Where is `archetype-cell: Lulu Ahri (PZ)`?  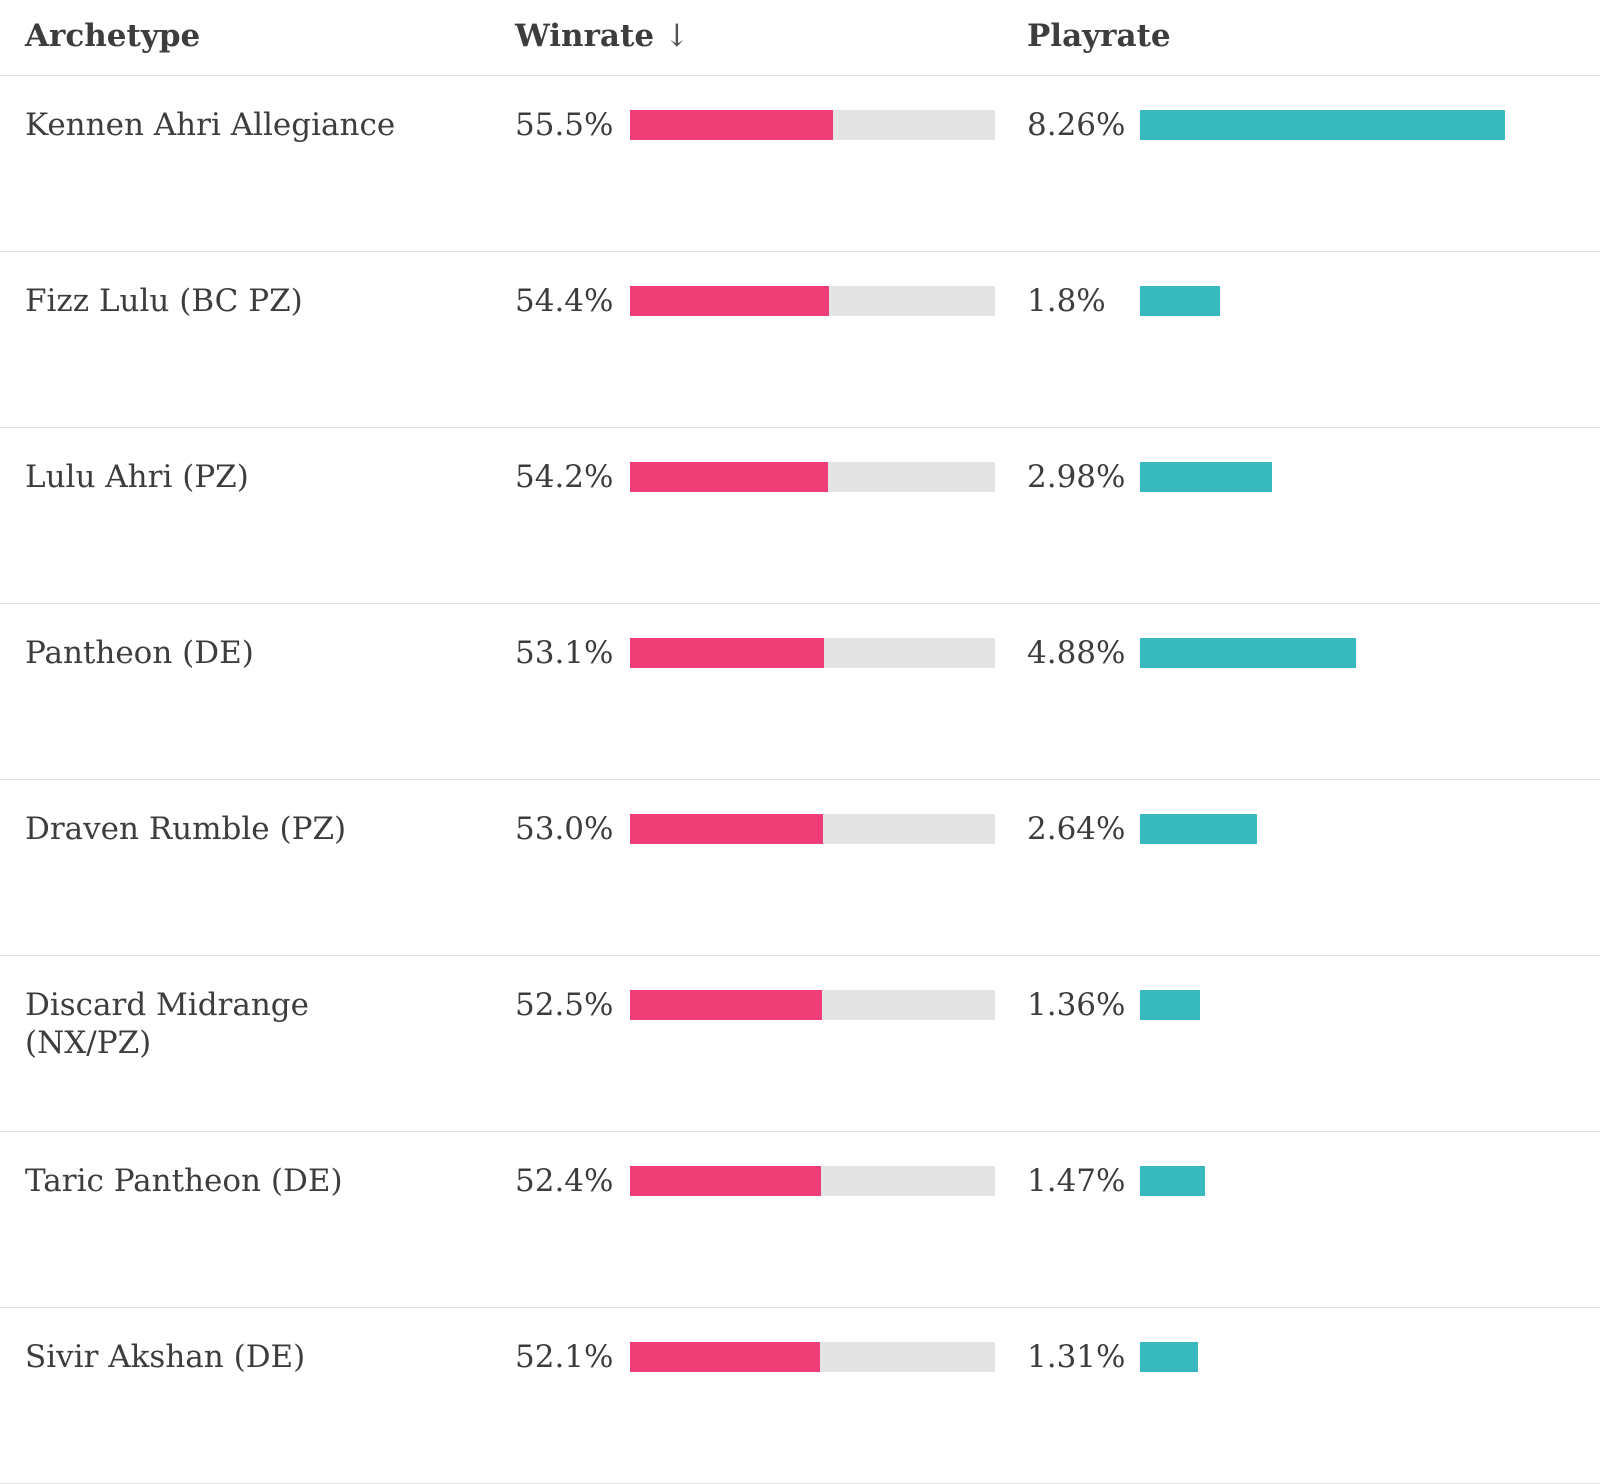 archetype-cell: Lulu Ahri (PZ) is located at coordinates (257, 477).